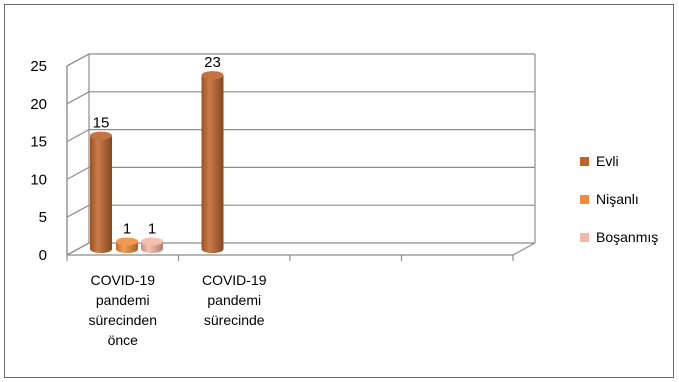 The width and height of the screenshot is (679, 382). I want to click on data-label: 23, so click(212, 62).